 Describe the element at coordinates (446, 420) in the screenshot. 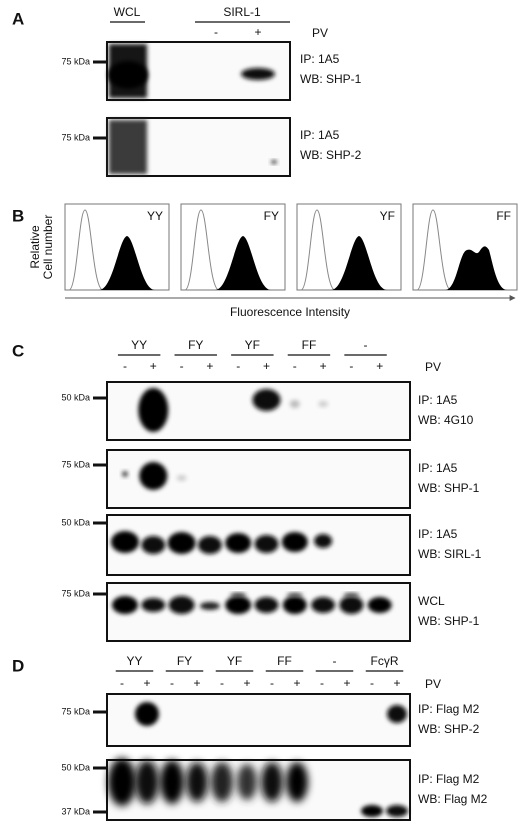

I see `blot-label: WB: 4G10` at that location.